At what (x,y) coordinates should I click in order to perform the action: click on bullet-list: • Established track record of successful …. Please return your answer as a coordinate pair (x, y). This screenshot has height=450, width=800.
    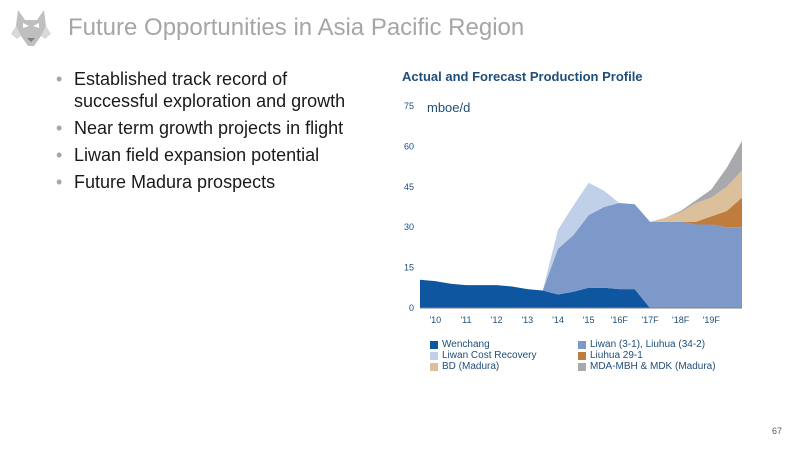
    Looking at the image, I should click on (214, 133).